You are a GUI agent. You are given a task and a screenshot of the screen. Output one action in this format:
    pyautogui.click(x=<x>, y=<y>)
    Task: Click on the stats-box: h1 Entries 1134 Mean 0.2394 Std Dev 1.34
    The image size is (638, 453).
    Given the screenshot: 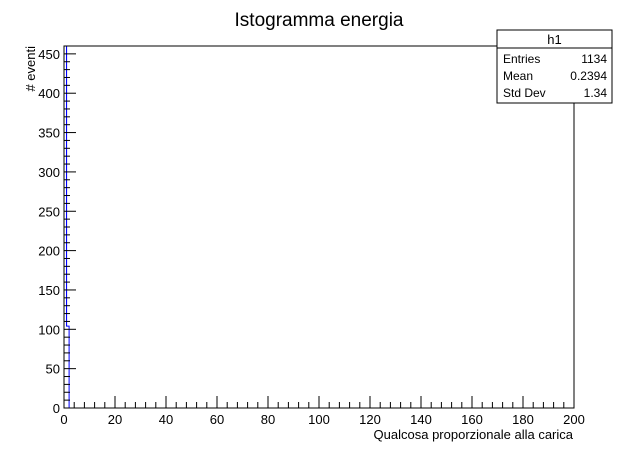 What is the action you would take?
    pyautogui.click(x=554, y=66)
    